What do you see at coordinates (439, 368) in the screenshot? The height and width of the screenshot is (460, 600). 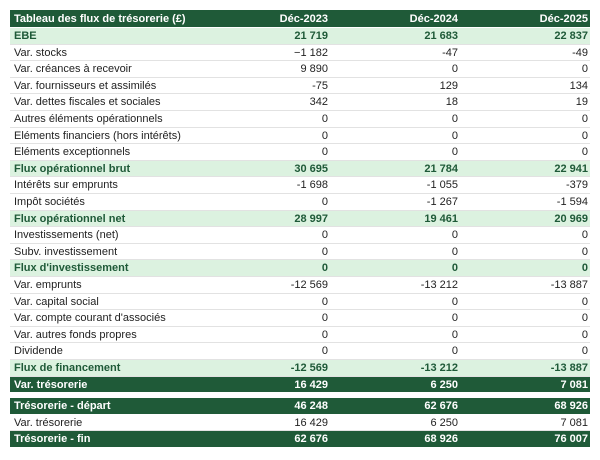 I see `row-value: -13 212` at bounding box center [439, 368].